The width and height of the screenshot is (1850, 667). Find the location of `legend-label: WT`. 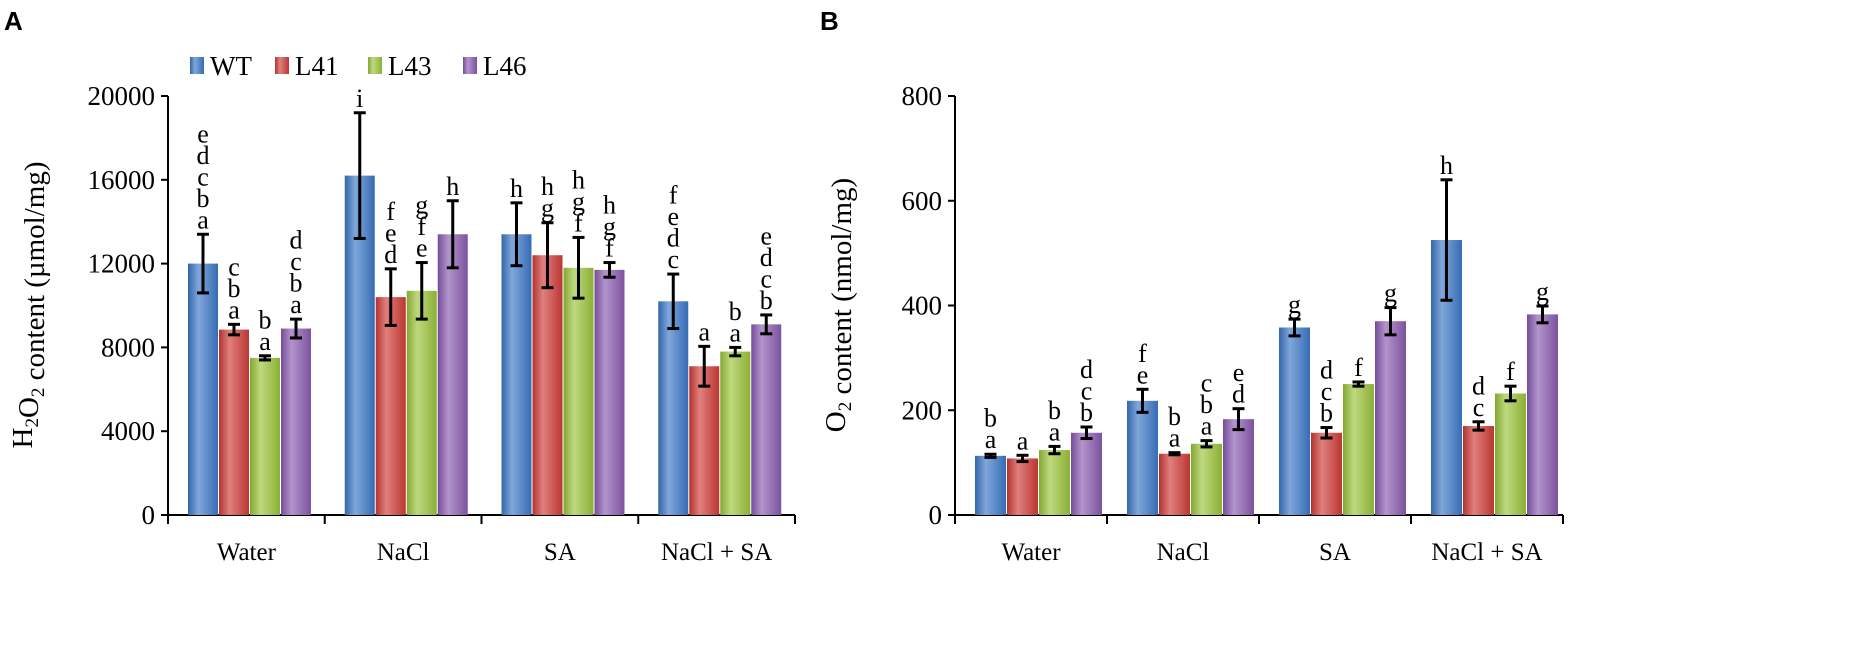

legend-label: WT is located at coordinates (231, 66).